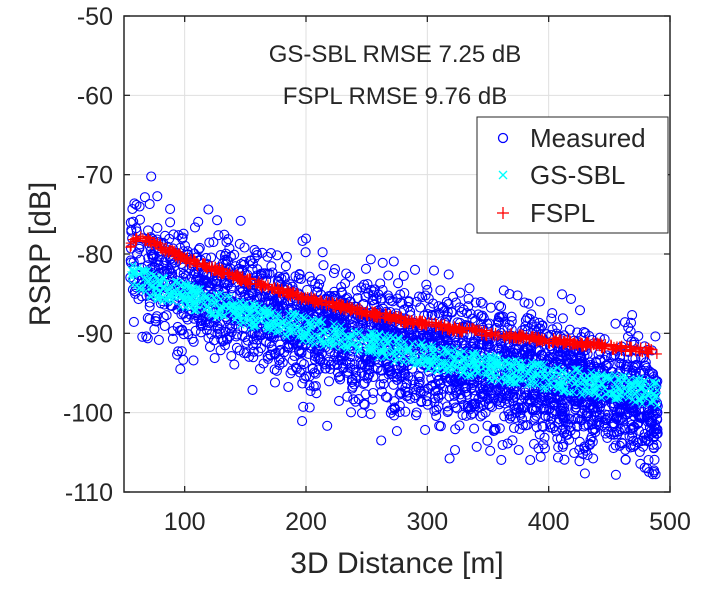 Image resolution: width=718 pixels, height=597 pixels. I want to click on legend-gs-sbl-label: GS-SBL, so click(577, 175).